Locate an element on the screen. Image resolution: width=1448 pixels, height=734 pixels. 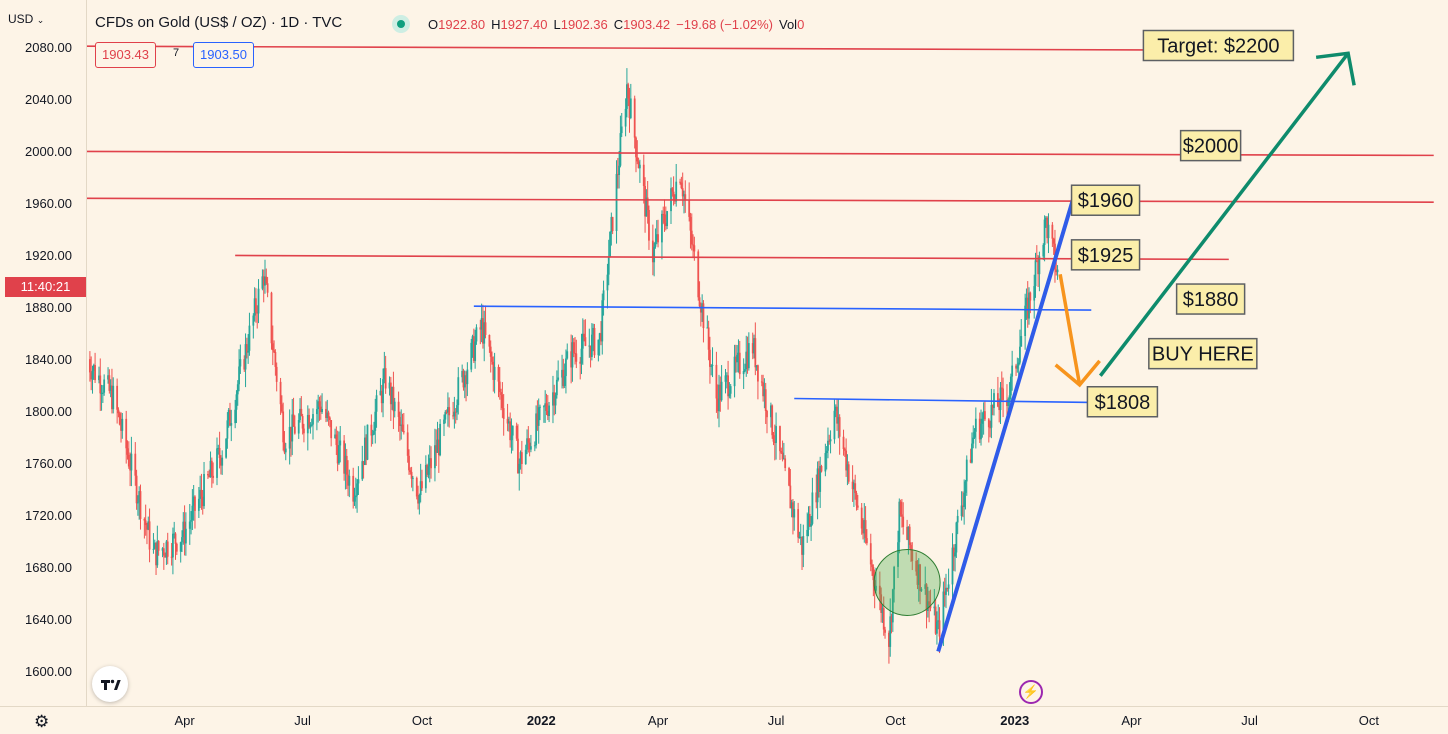
target-label-box is located at coordinates (1218, 45).